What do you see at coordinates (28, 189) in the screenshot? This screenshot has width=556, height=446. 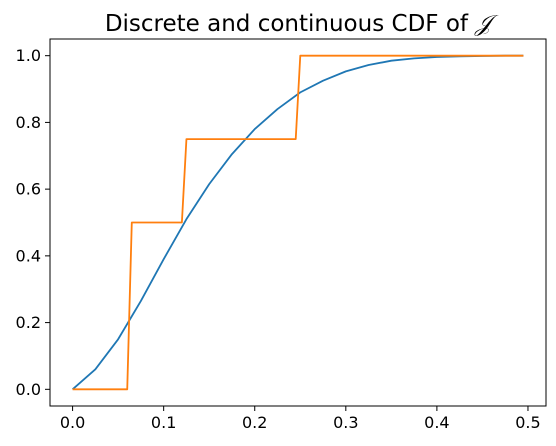 I see `y-tick-label: 0.6` at bounding box center [28, 189].